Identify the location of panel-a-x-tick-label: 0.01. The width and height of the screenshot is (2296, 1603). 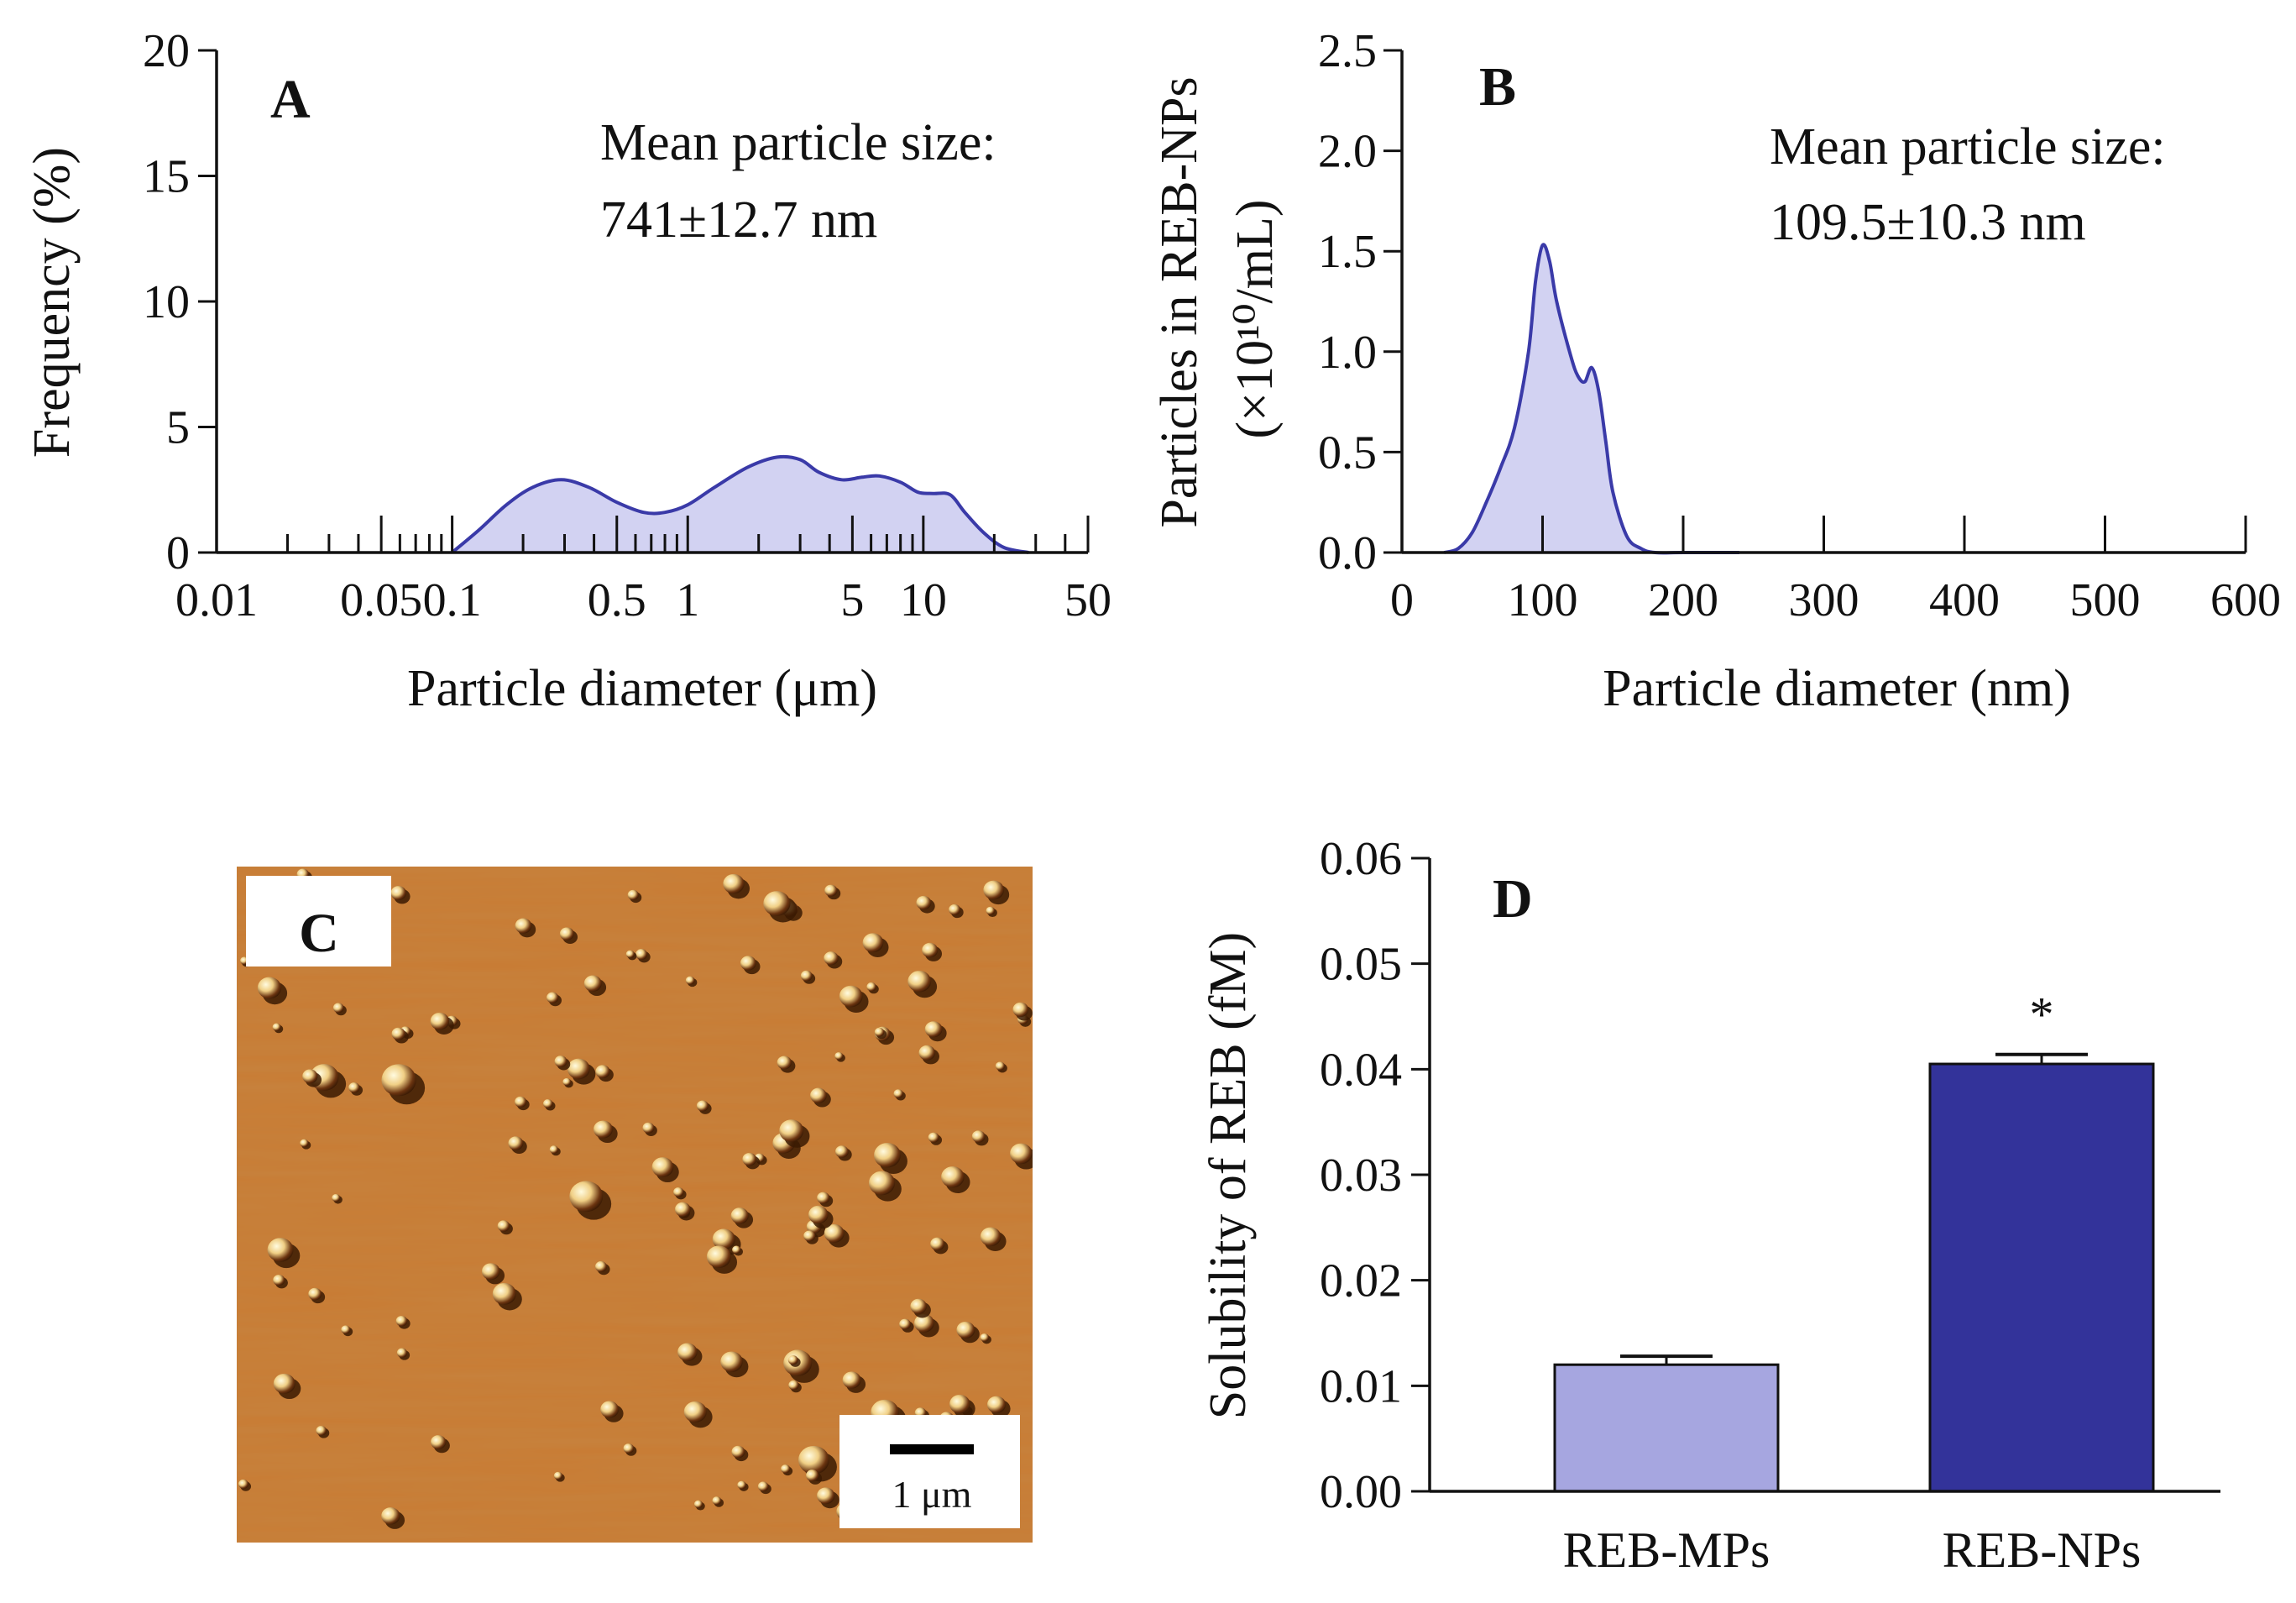
(216, 600).